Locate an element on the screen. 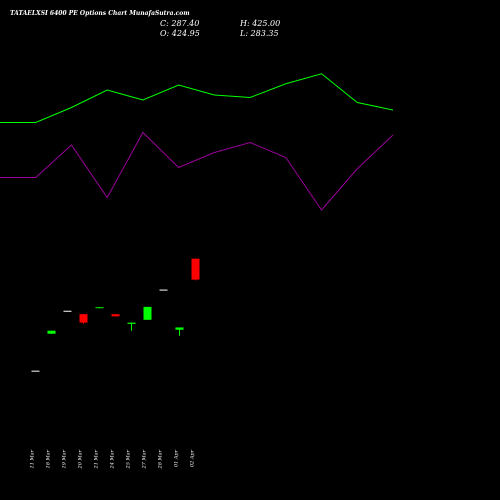 Image resolution: width=500 pixels, height=500 pixels. x-tick-label: 18 Mar is located at coordinates (49, 458).